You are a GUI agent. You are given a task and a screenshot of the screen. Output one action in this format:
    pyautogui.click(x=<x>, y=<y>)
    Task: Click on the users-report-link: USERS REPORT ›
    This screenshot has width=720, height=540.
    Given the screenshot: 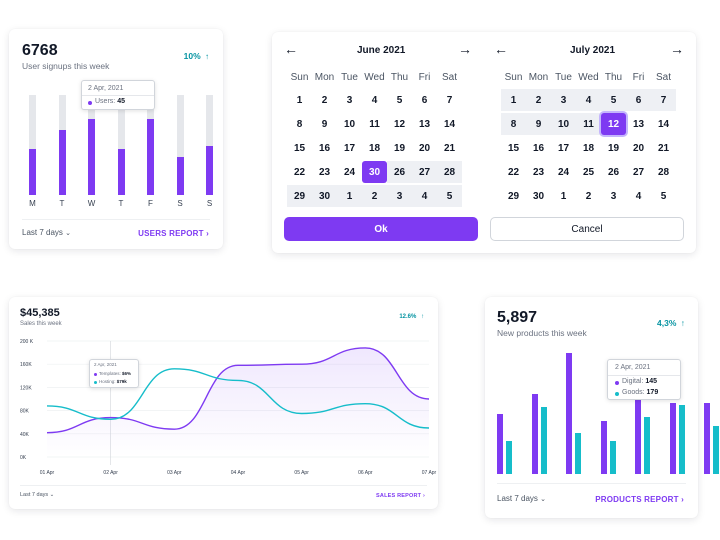 What is the action you would take?
    pyautogui.click(x=173, y=233)
    